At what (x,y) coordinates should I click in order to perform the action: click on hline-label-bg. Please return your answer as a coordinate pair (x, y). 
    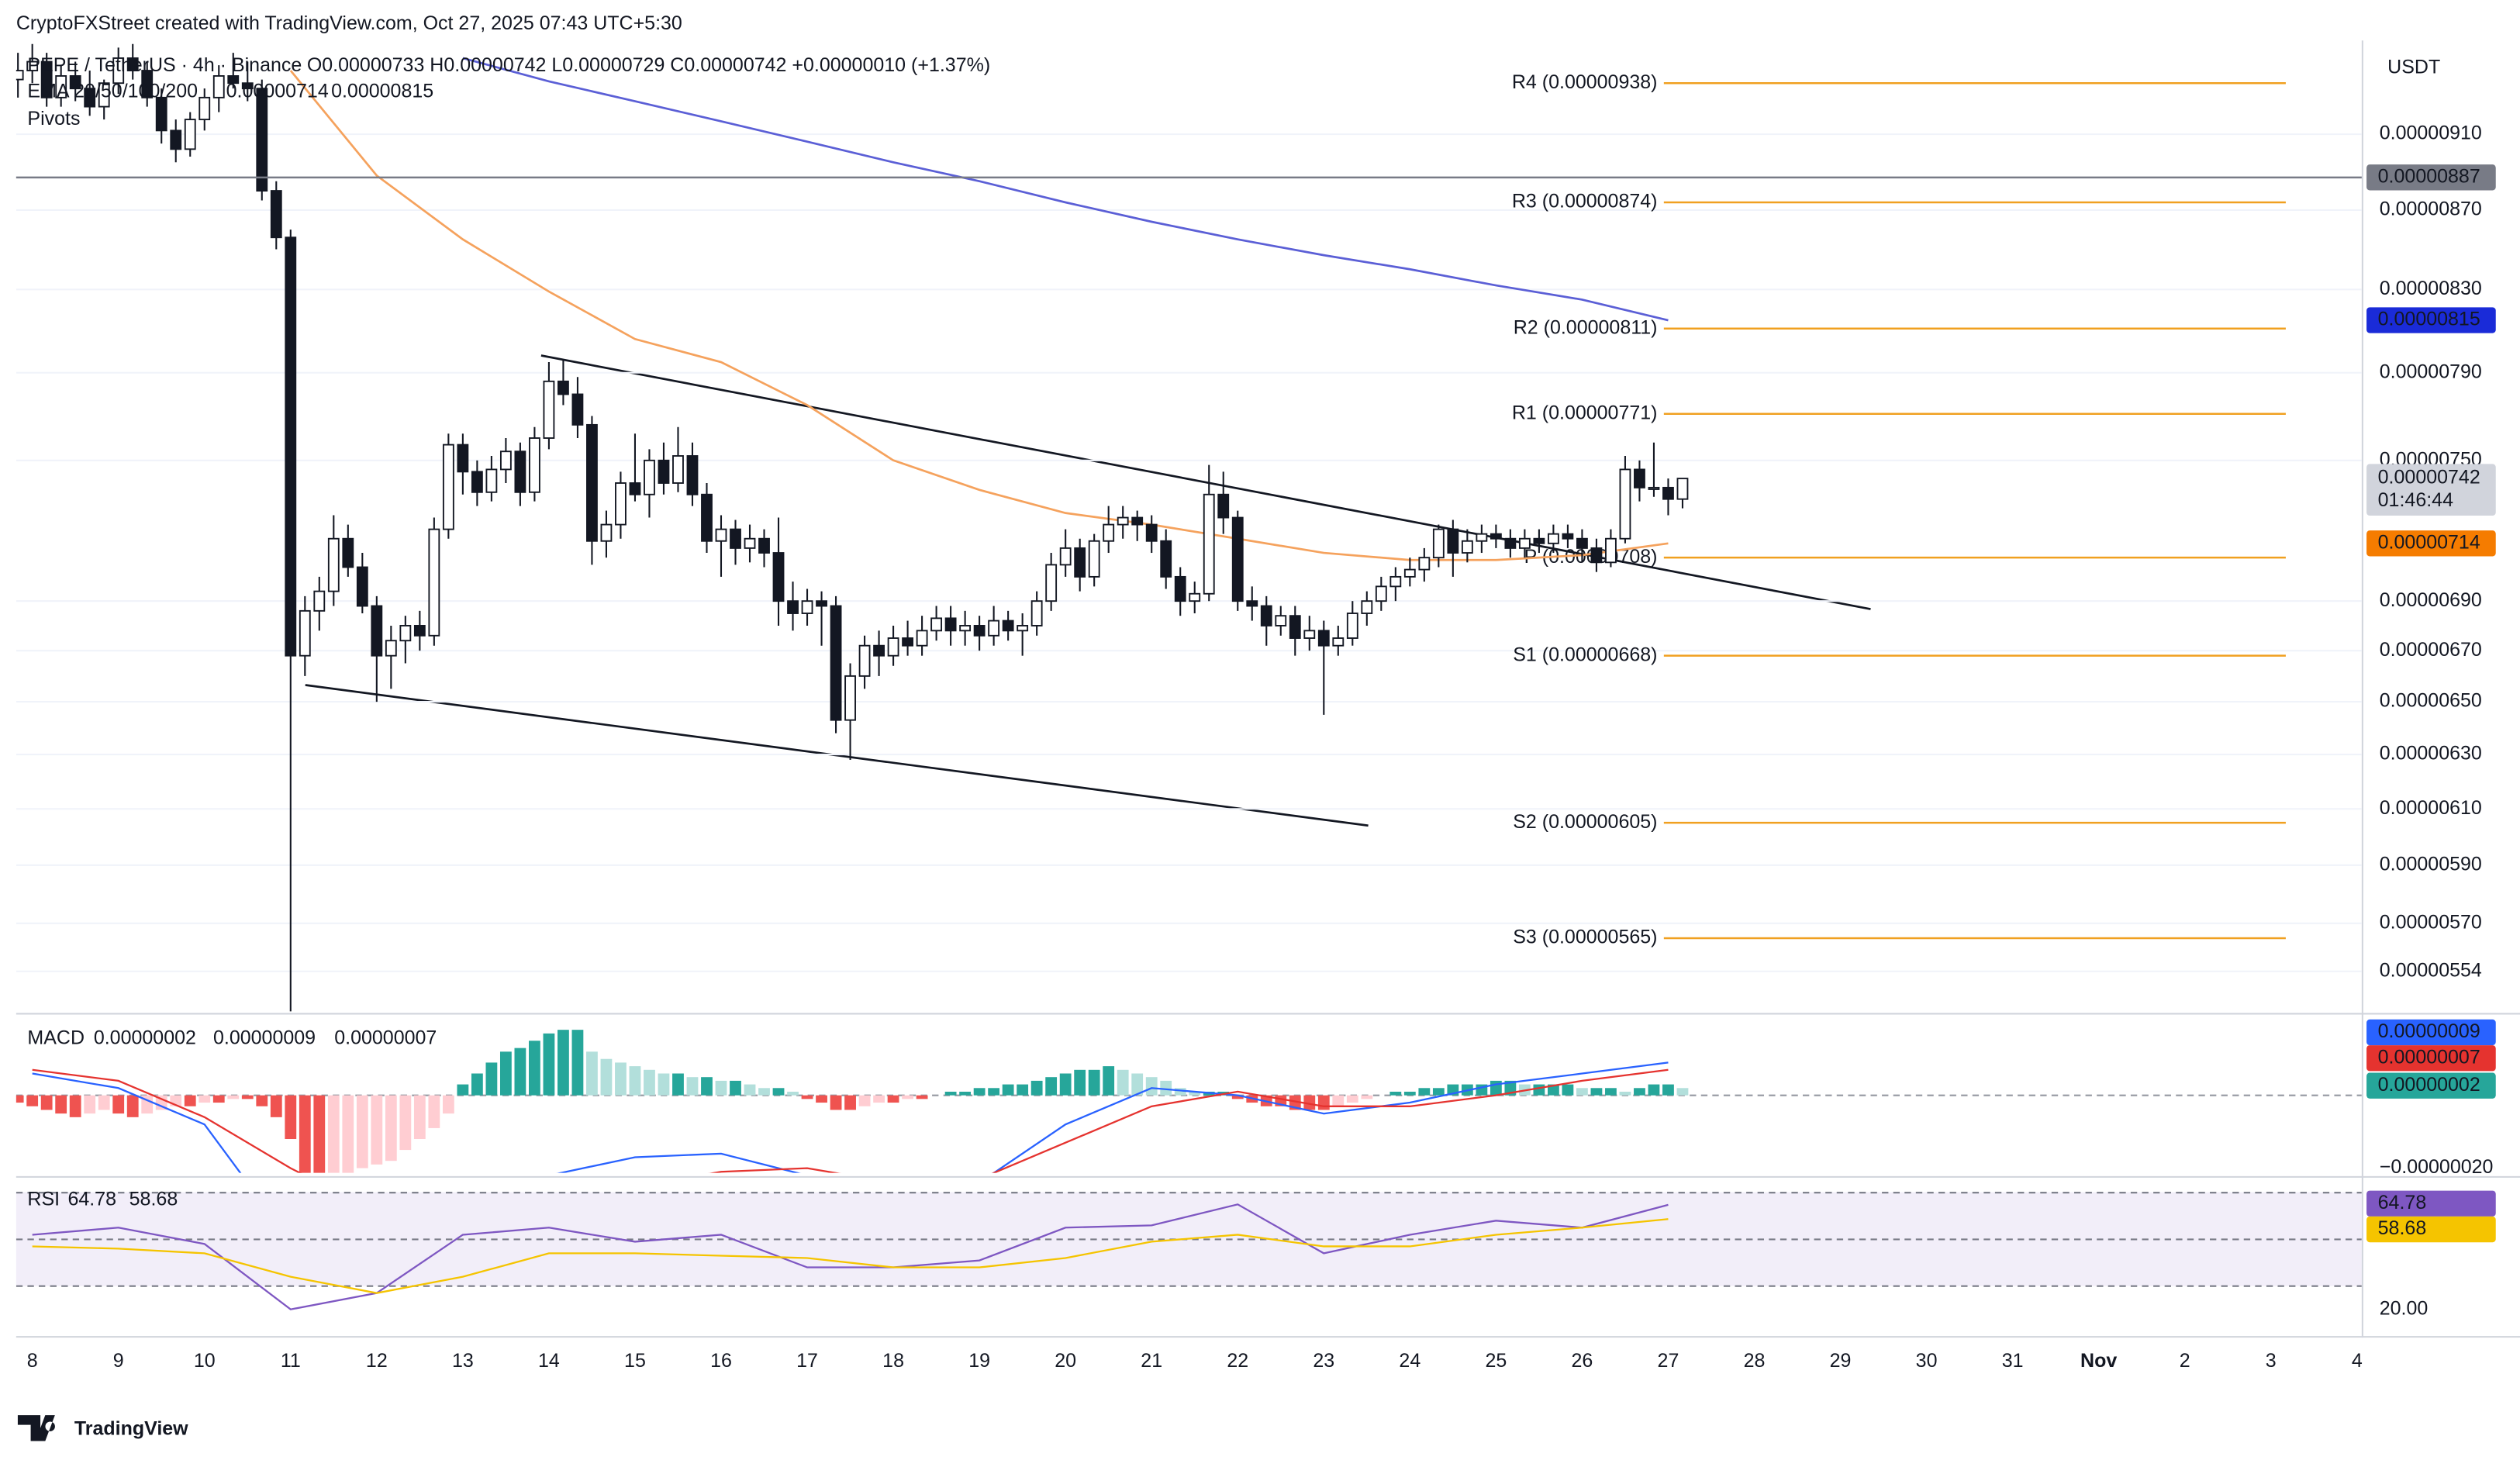
    Looking at the image, I should click on (2431, 177).